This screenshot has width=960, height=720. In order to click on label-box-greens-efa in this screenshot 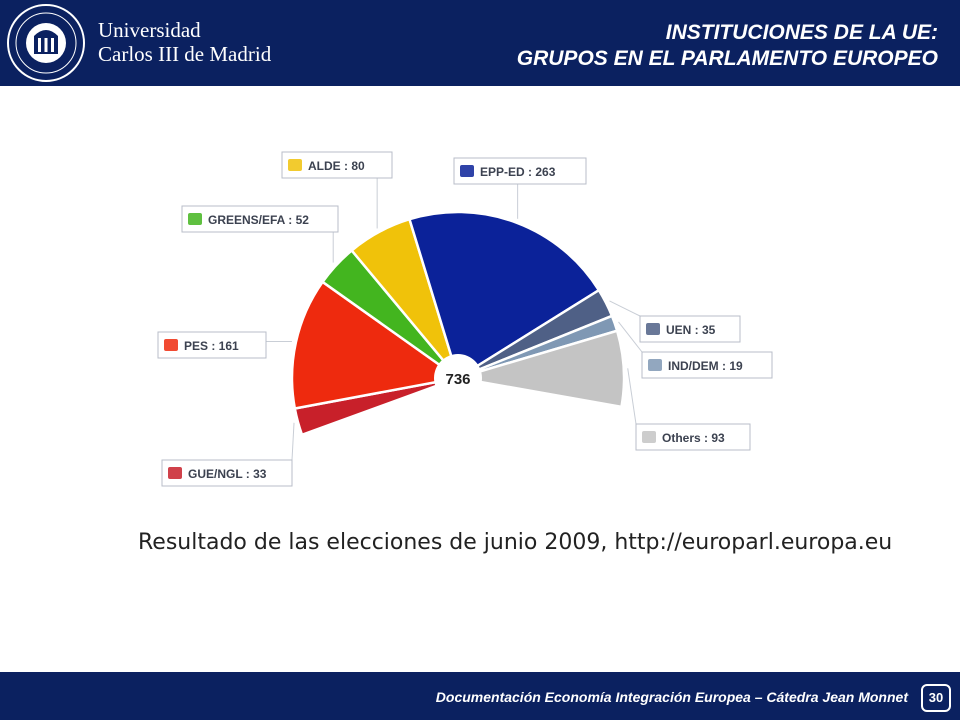, I will do `click(260, 219)`.